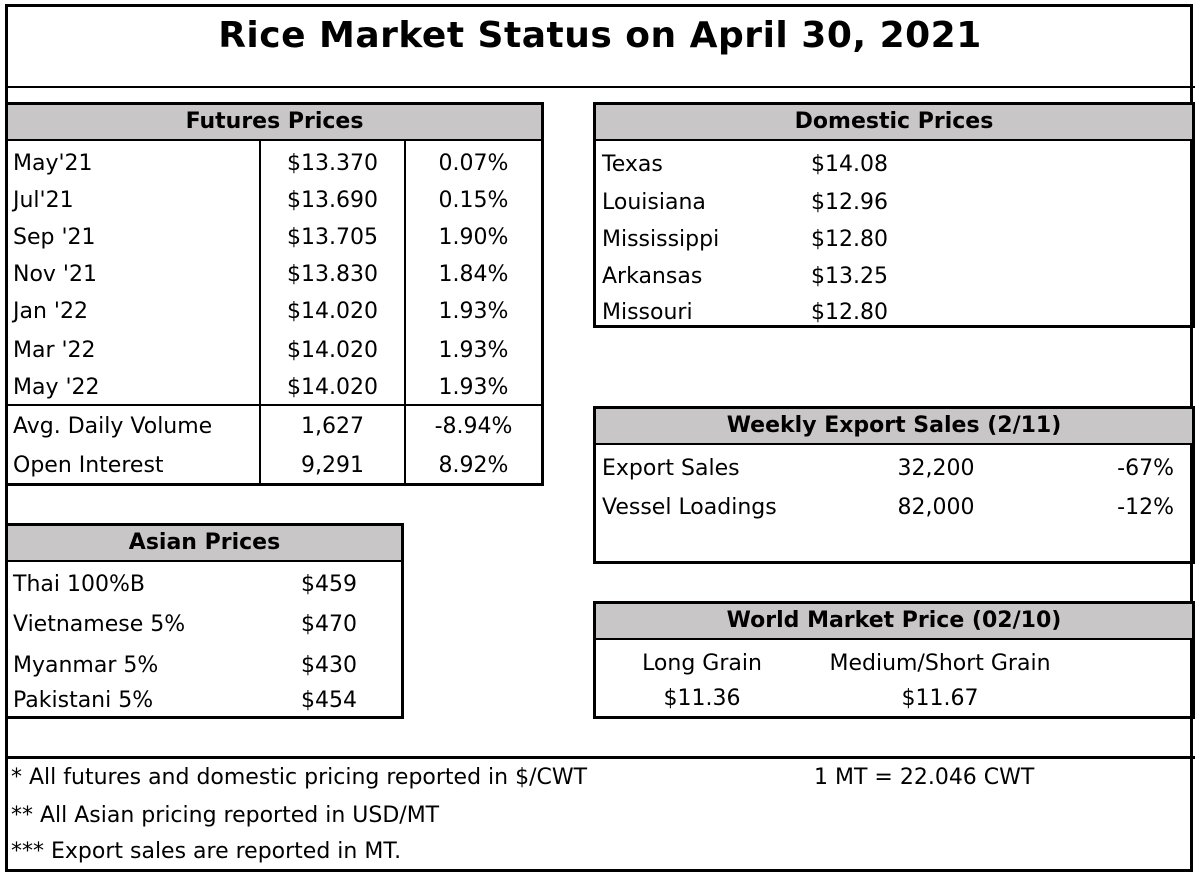 Image resolution: width=1200 pixels, height=878 pixels. Describe the element at coordinates (274, 312) in the screenshot. I see `futures-row: Jan '22 $14.020 1.93%` at that location.